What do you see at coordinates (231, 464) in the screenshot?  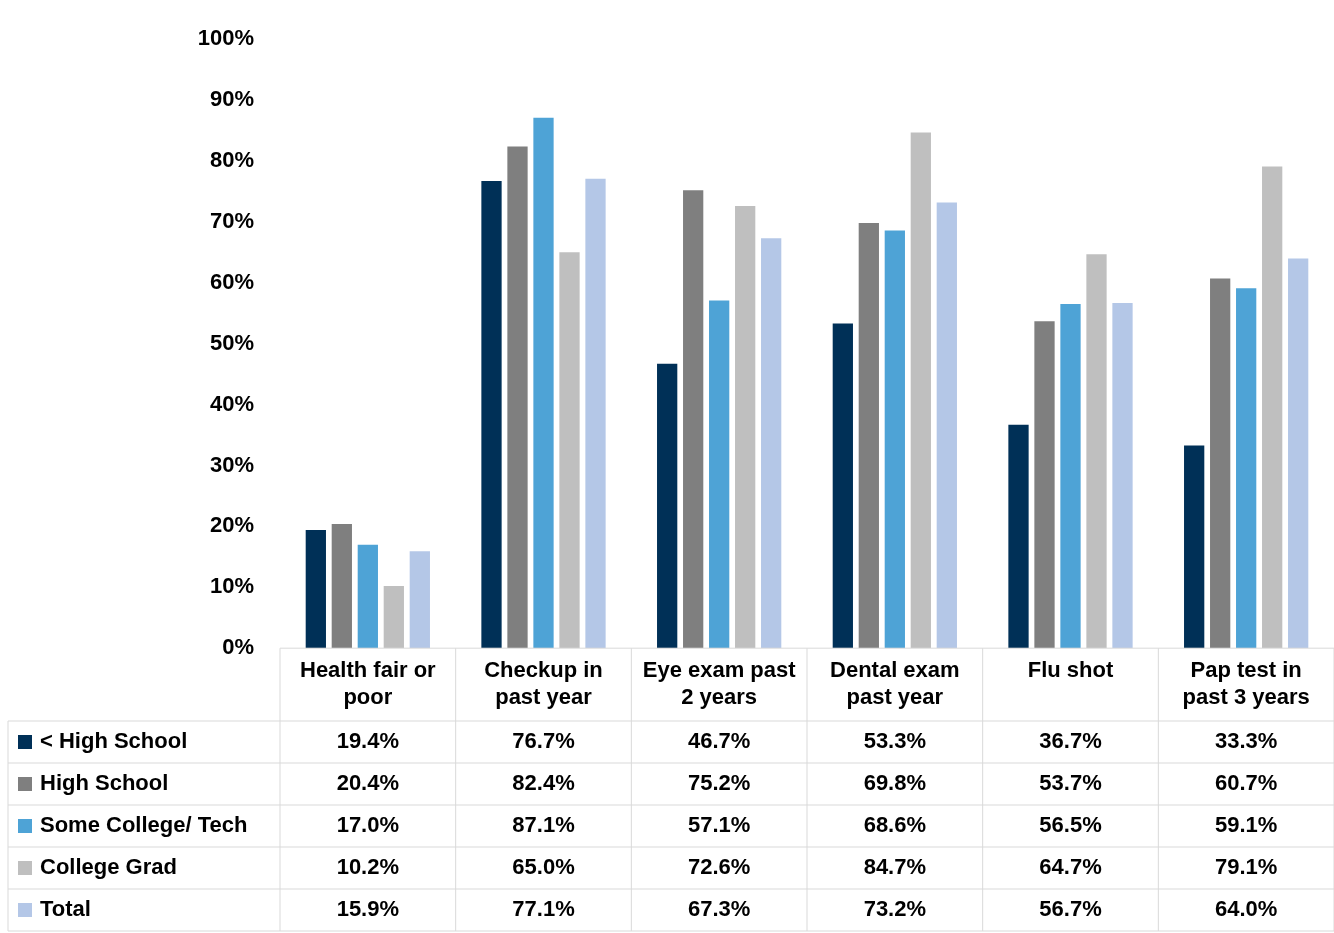 I see `y-tick-label: 30%` at bounding box center [231, 464].